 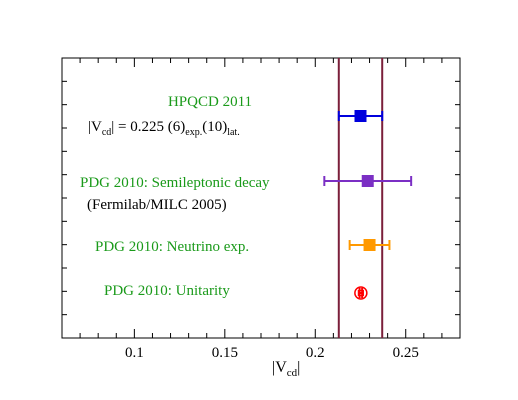 I want to click on x-tick-label: 0.1, so click(x=134, y=353).